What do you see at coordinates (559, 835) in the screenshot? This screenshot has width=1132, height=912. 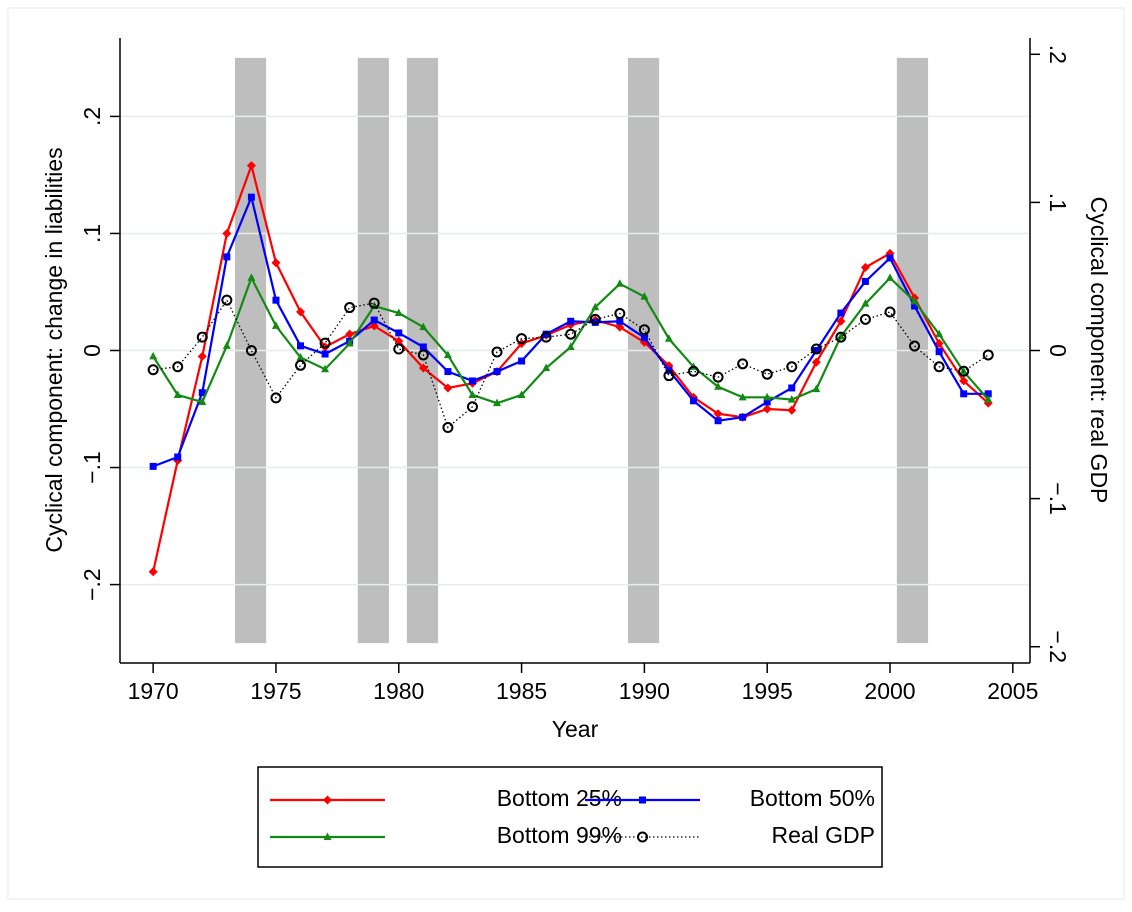 I see `legend-label: Bottom 99%` at bounding box center [559, 835].